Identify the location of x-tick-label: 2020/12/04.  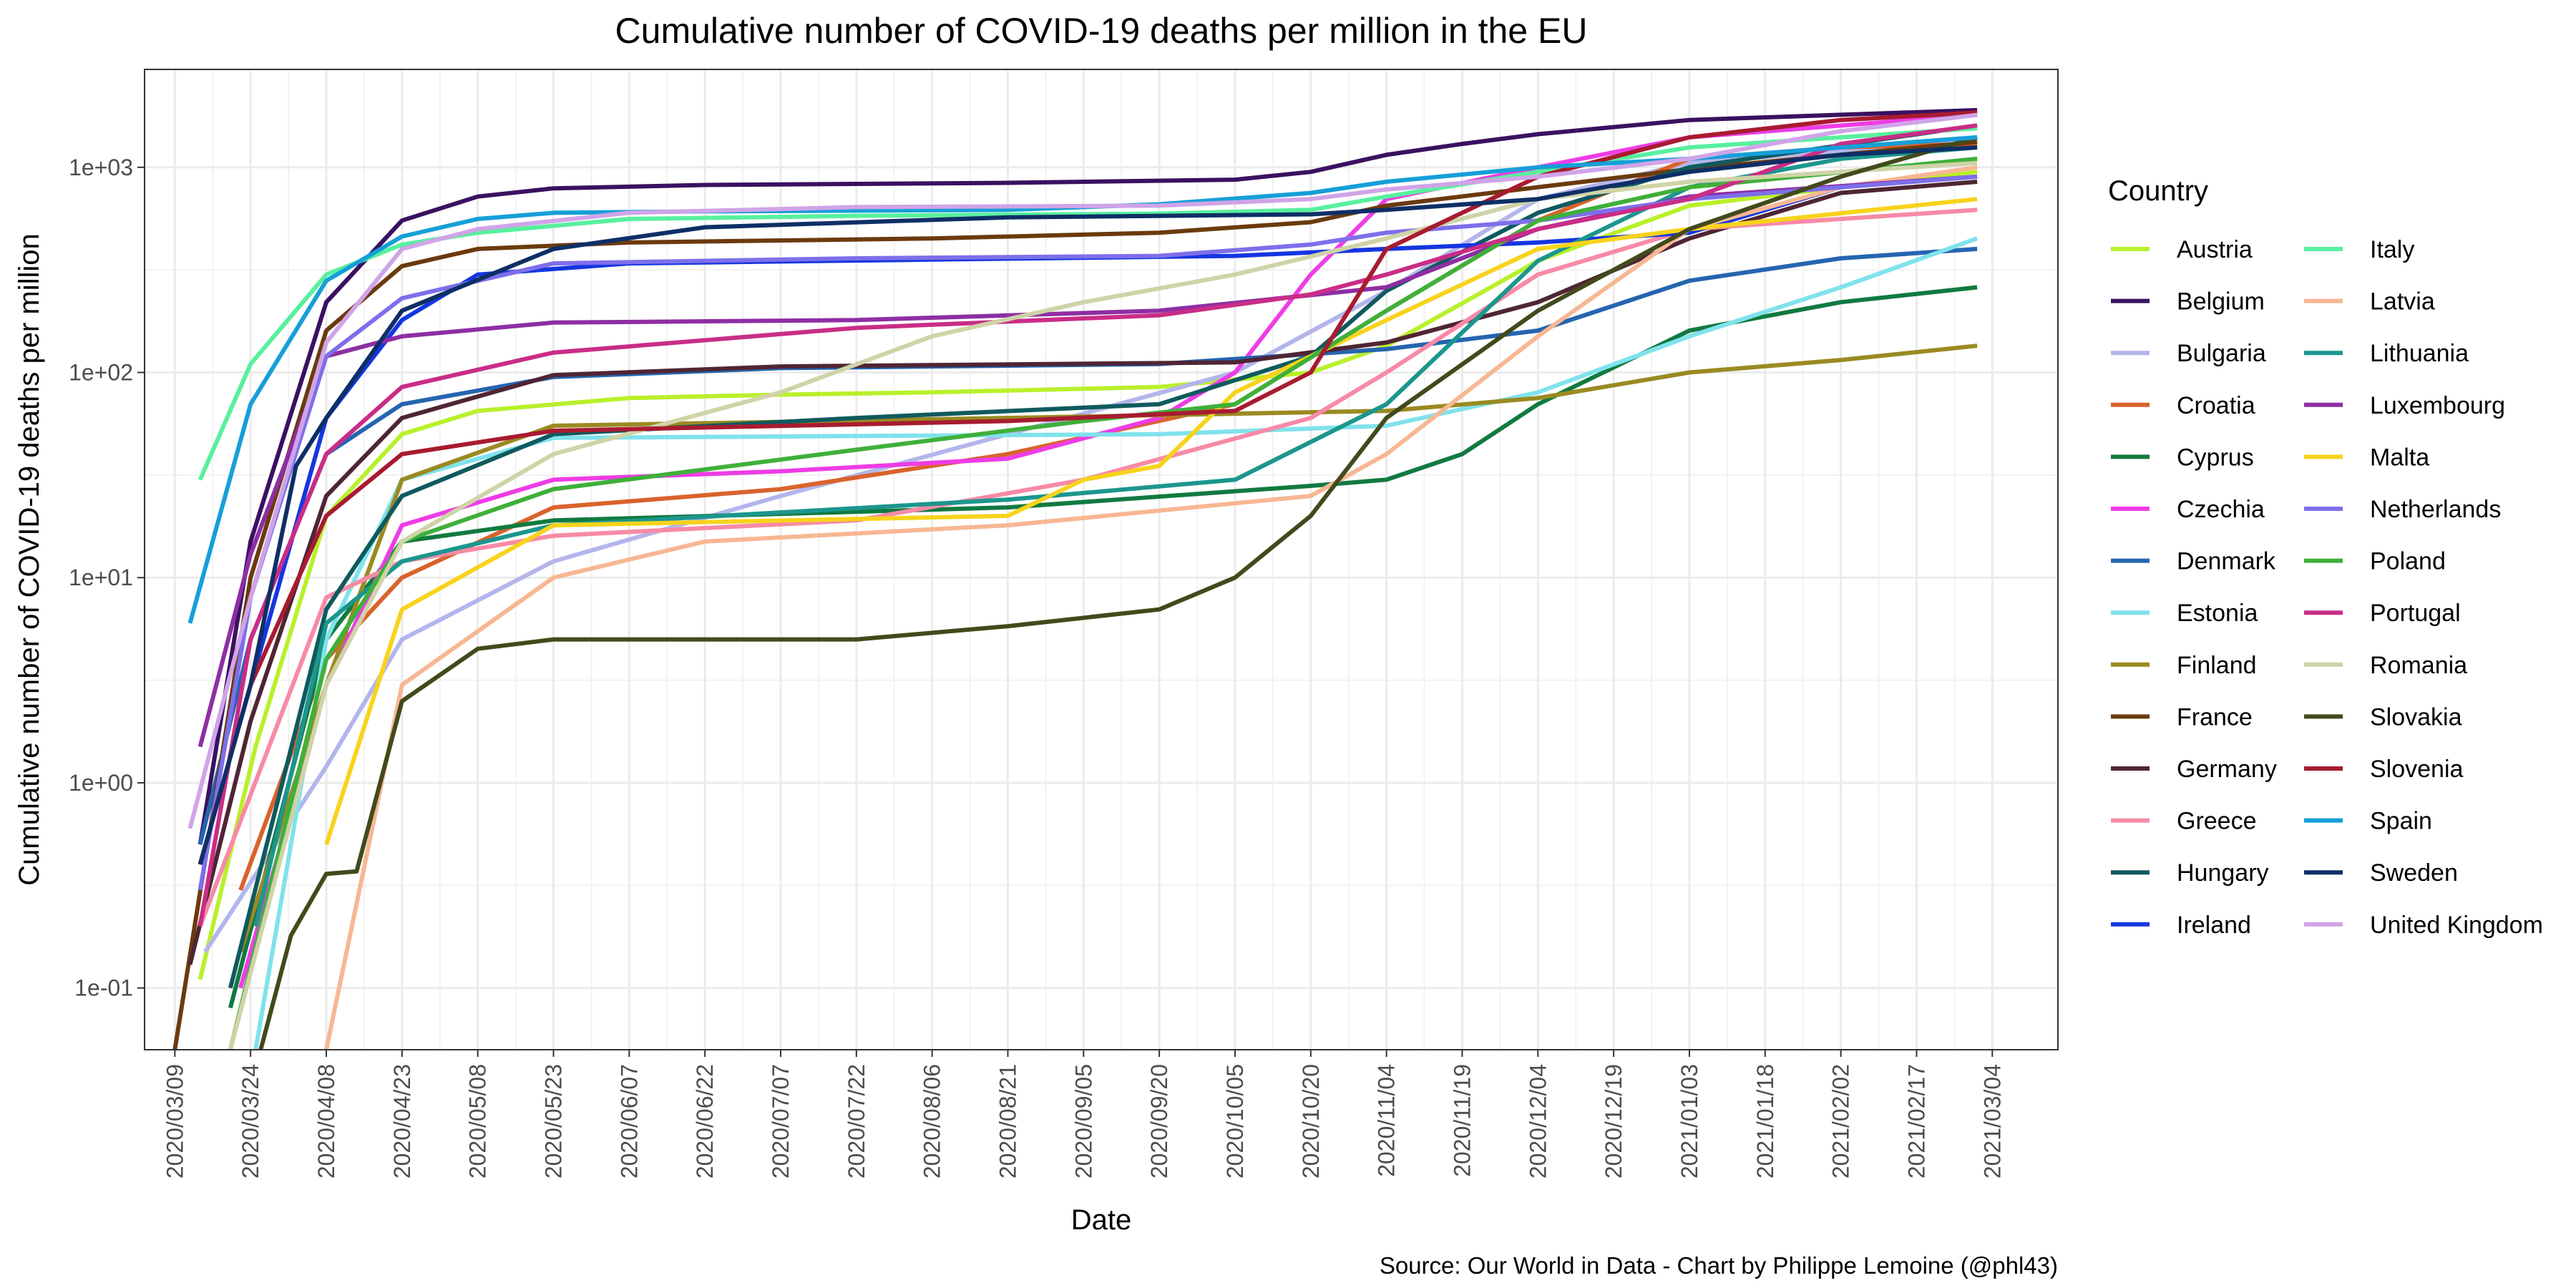
(1538, 1121).